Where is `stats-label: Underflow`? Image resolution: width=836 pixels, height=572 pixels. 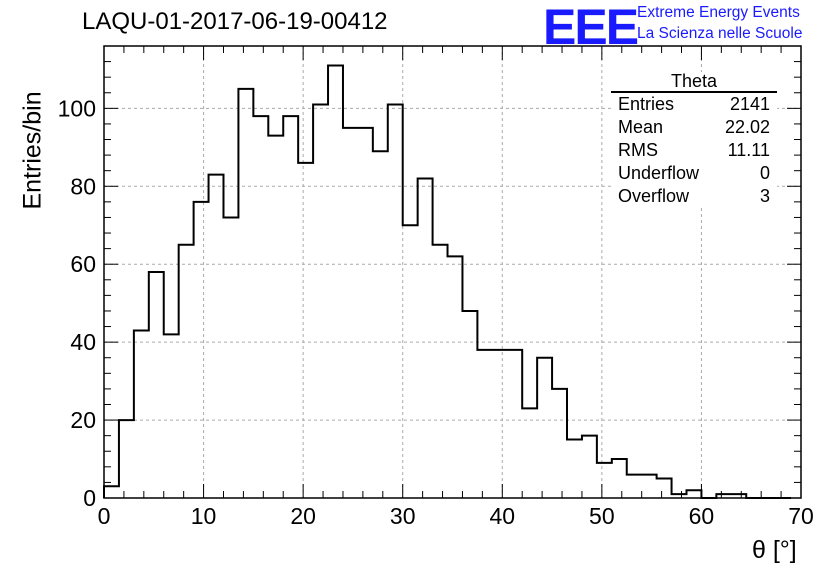
stats-label: Underflow is located at coordinates (659, 173).